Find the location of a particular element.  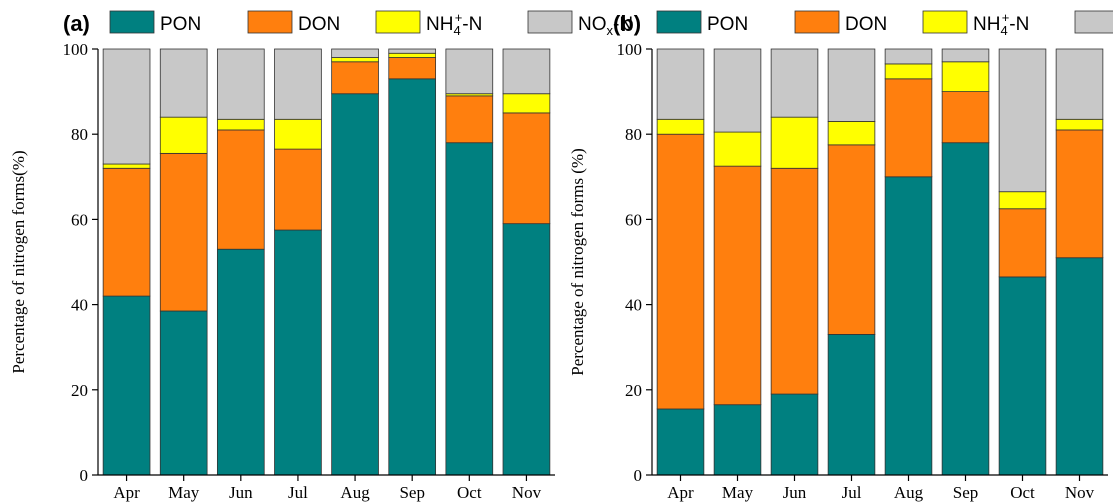

bar-jul-nox is located at coordinates (298, 84).